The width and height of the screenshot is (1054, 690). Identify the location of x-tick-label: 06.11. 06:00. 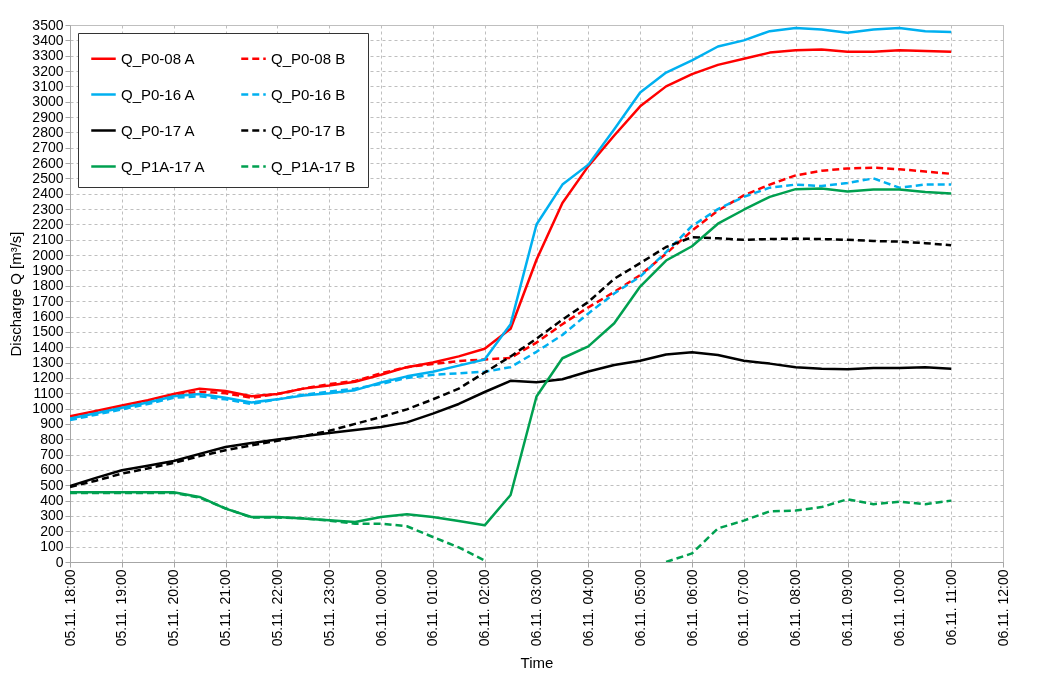
(691, 608).